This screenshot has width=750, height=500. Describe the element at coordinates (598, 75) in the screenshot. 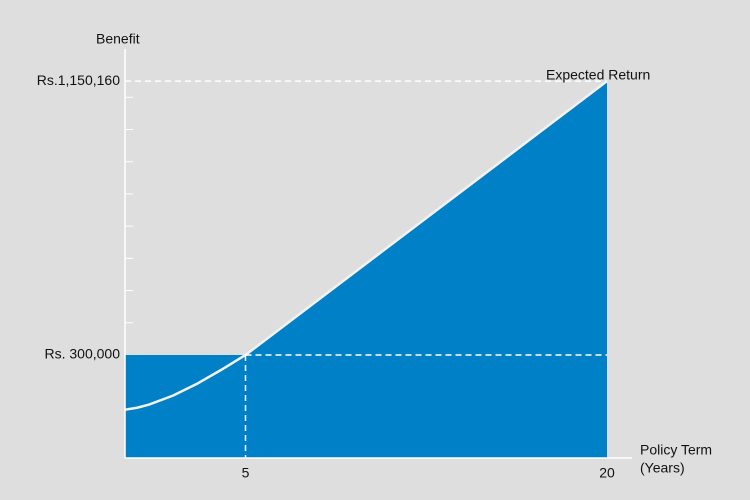

I see `annotation: Expected Return` at that location.